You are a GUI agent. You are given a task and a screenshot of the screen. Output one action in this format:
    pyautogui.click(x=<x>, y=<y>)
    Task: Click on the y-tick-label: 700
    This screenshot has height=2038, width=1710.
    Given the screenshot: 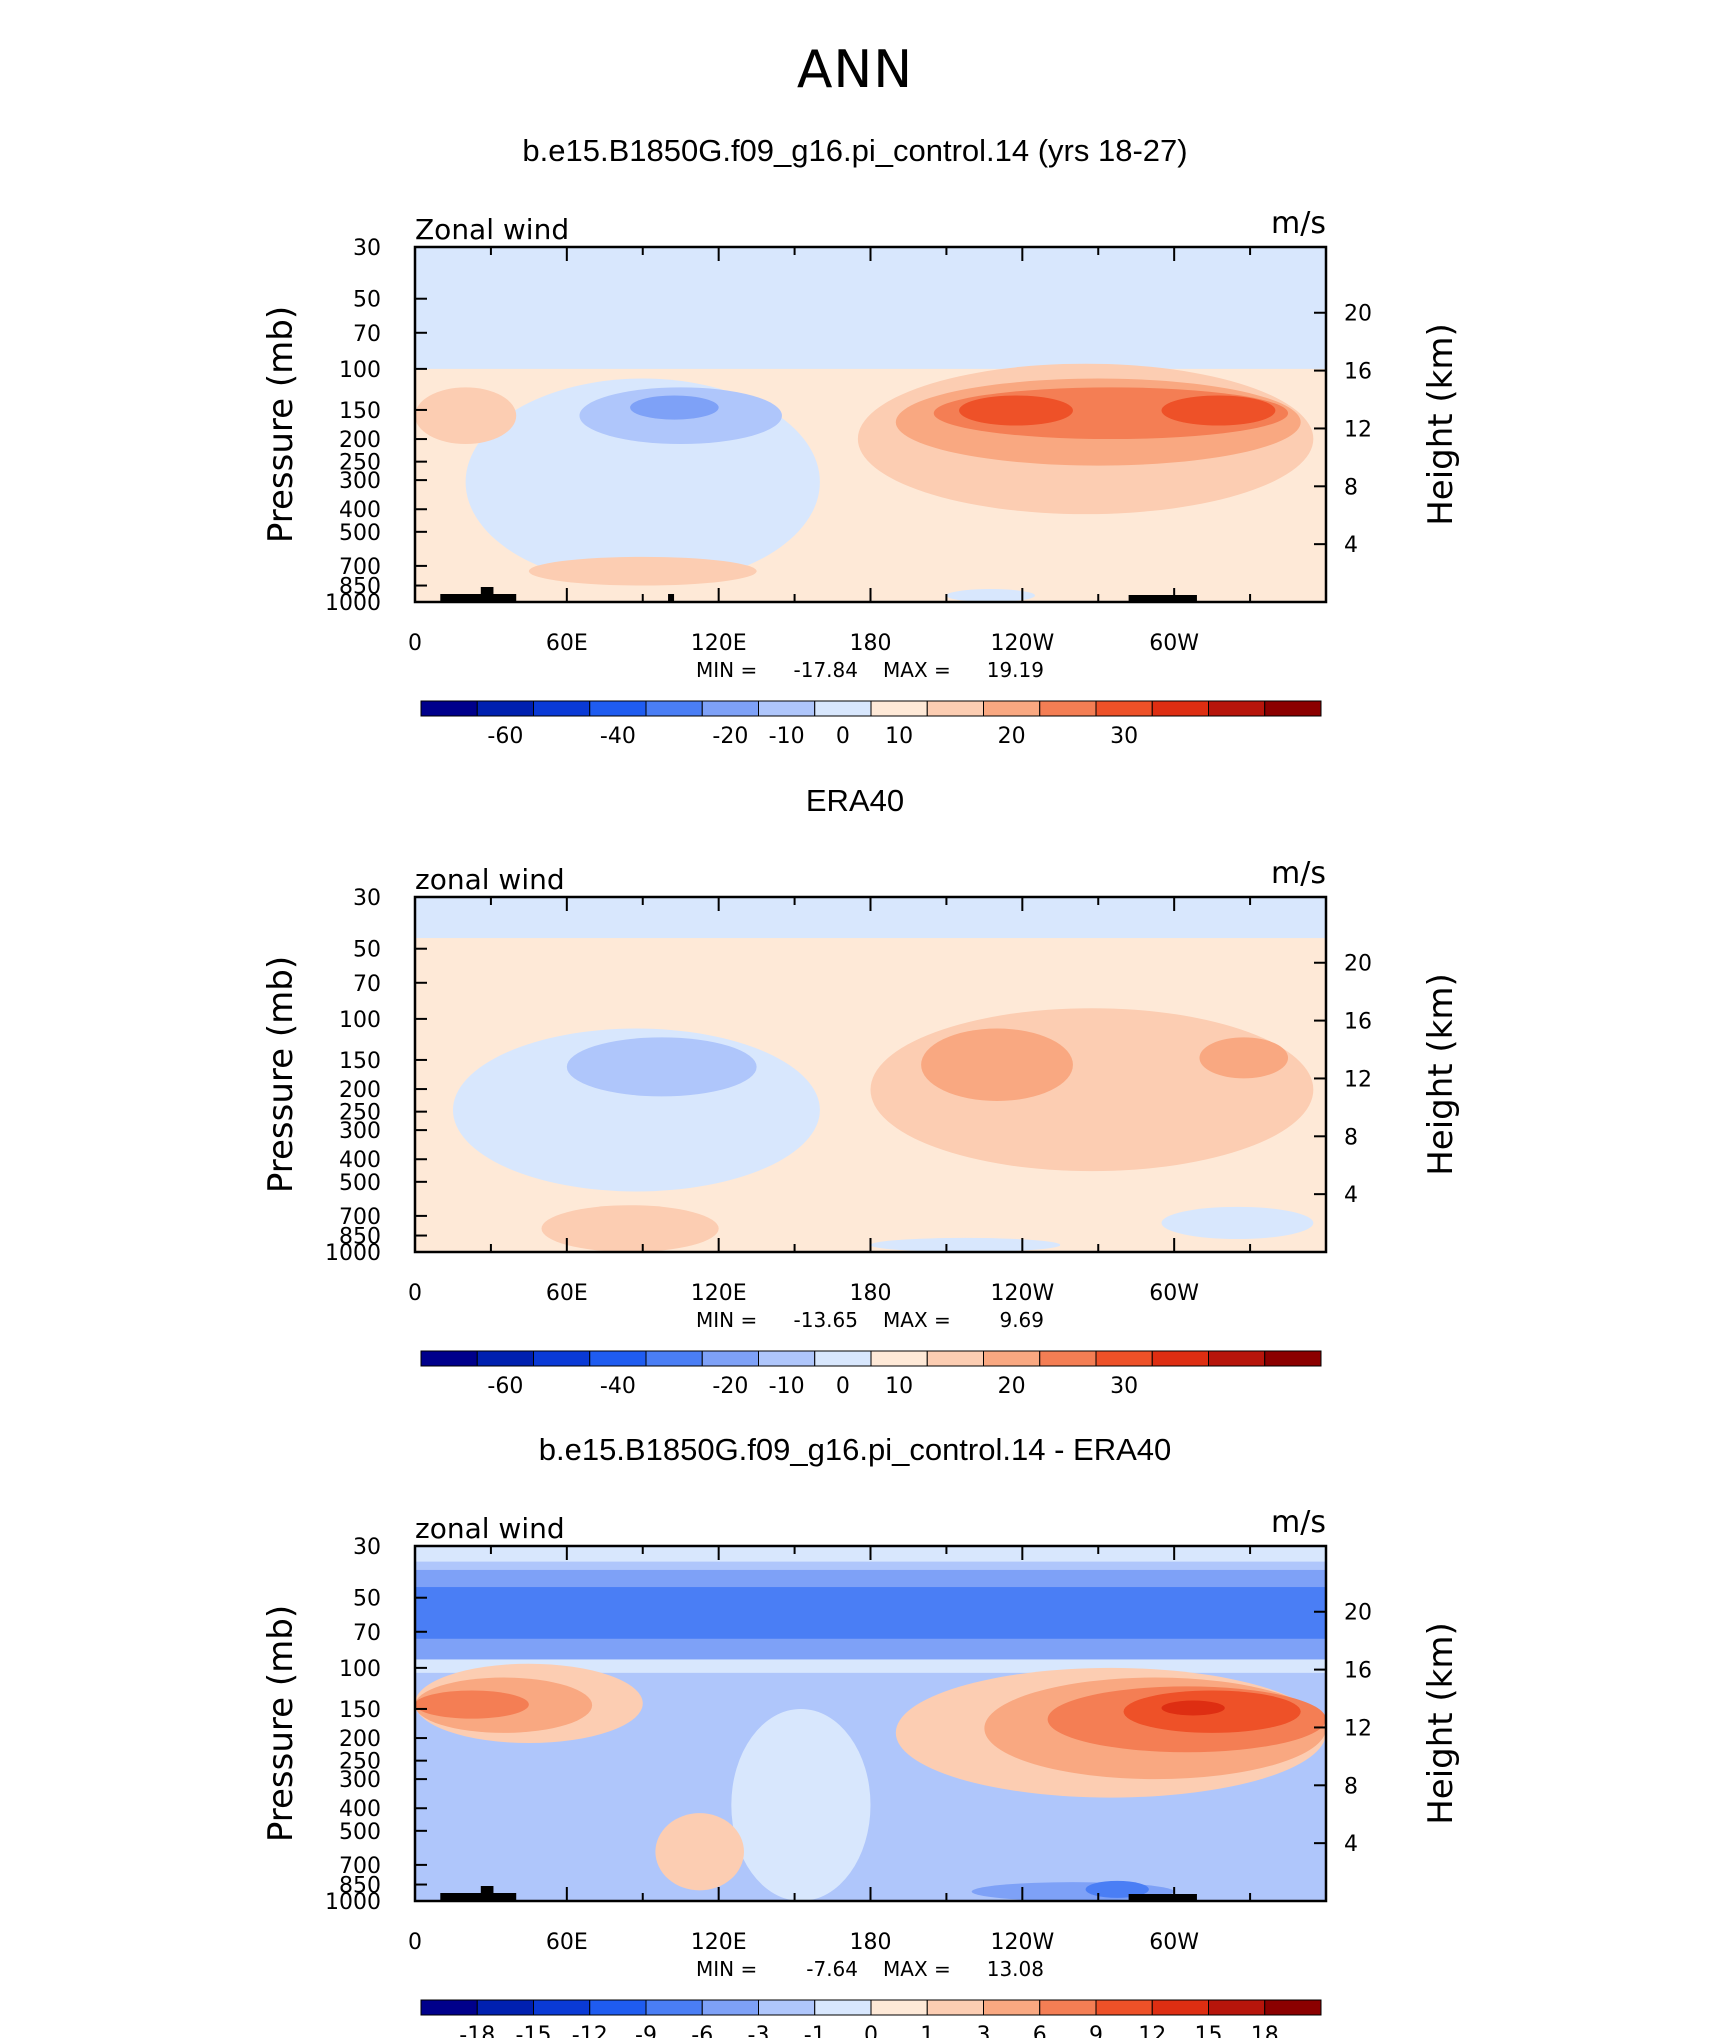 What is the action you would take?
    pyautogui.click(x=360, y=1866)
    